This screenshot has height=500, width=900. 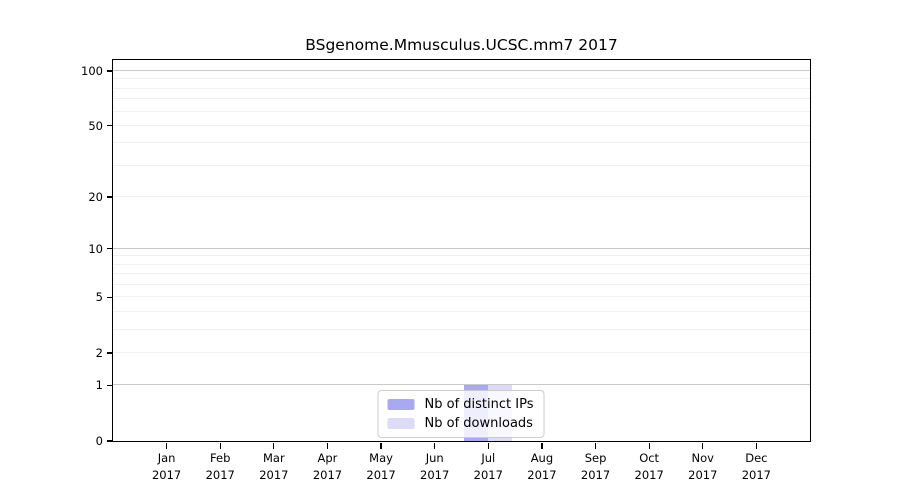 I want to click on legend-item-downloads: Nb of downloads, so click(x=460, y=423).